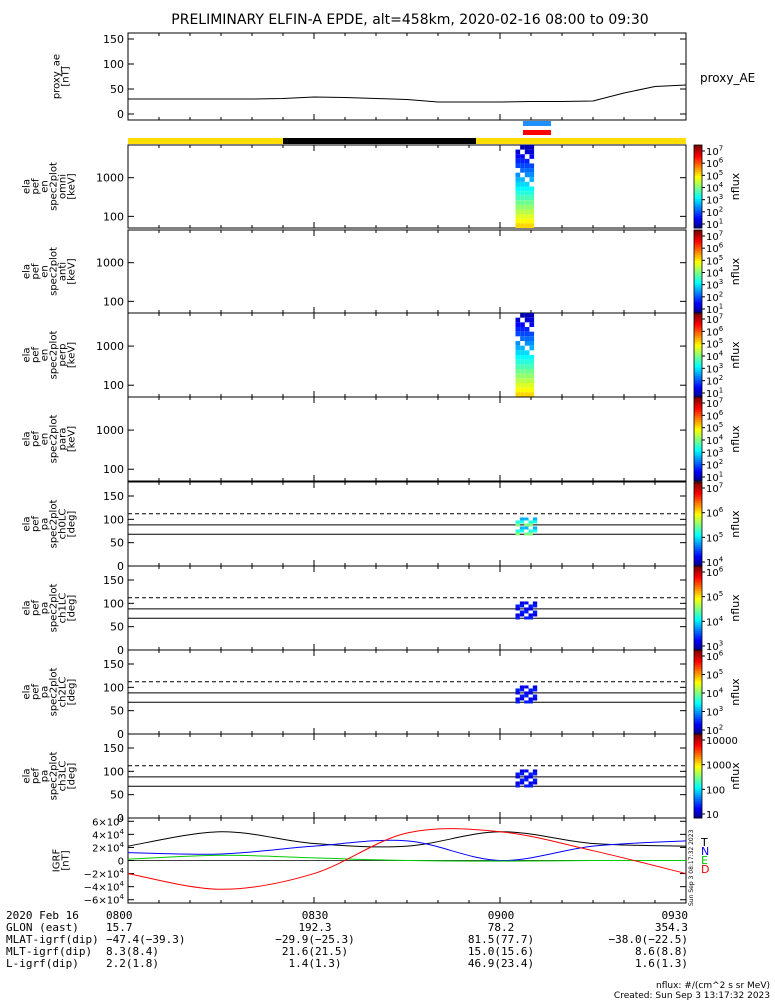  What do you see at coordinates (501, 951) in the screenshot?
I see `xaxis-cell: 15.0(15.6)` at bounding box center [501, 951].